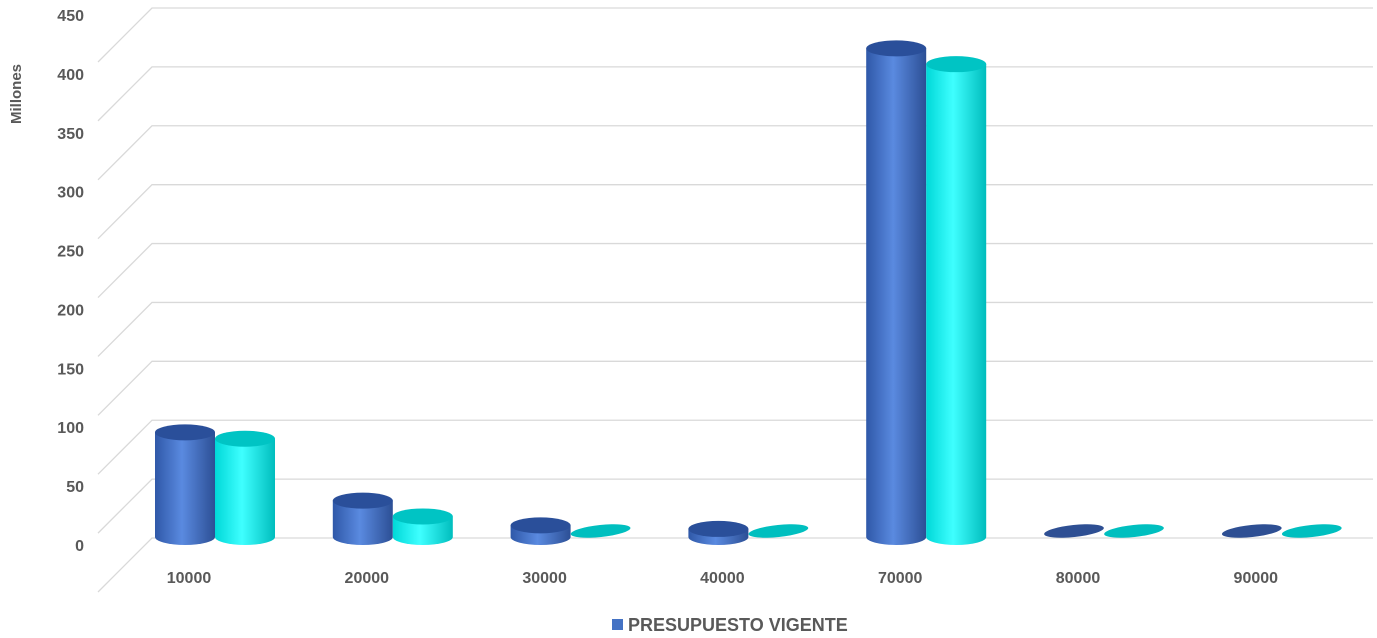 Image resolution: width=1377 pixels, height=638 pixels. Describe the element at coordinates (16, 94) in the screenshot. I see `y-axis-label: Millones` at that location.